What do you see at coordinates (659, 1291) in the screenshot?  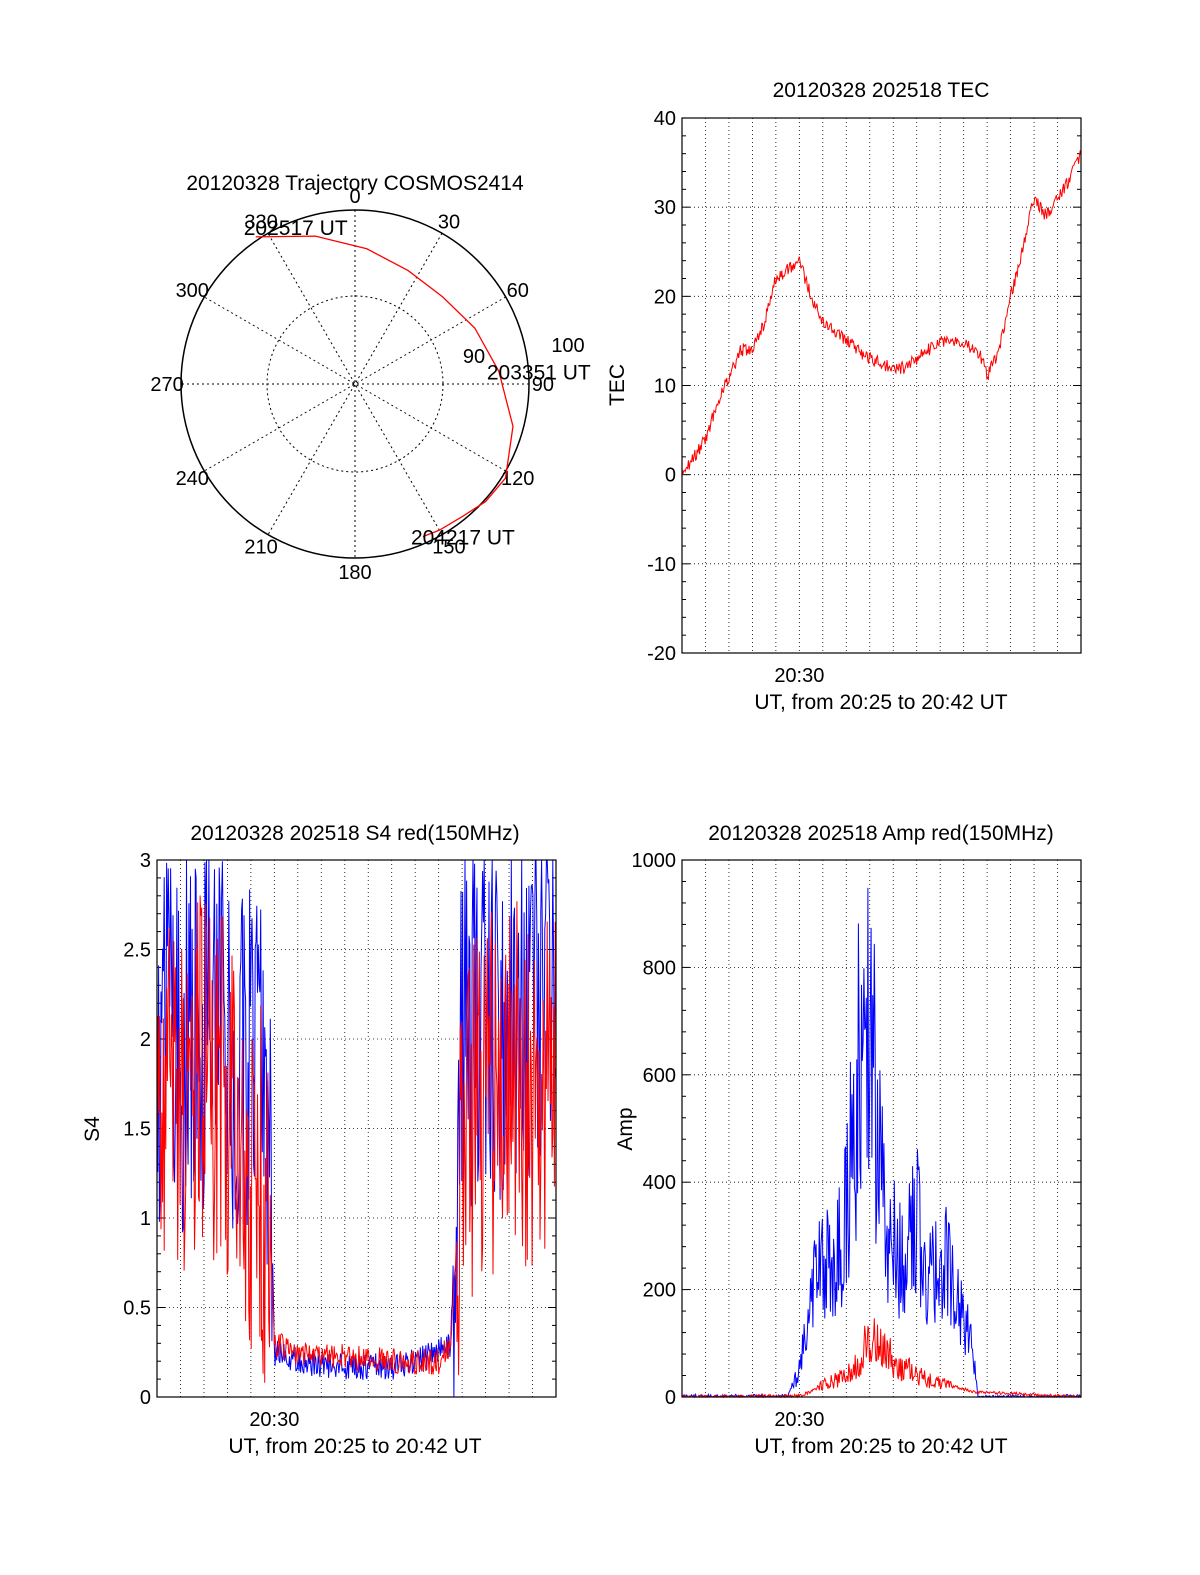 I see `y-tick-label: 200` at bounding box center [659, 1291].